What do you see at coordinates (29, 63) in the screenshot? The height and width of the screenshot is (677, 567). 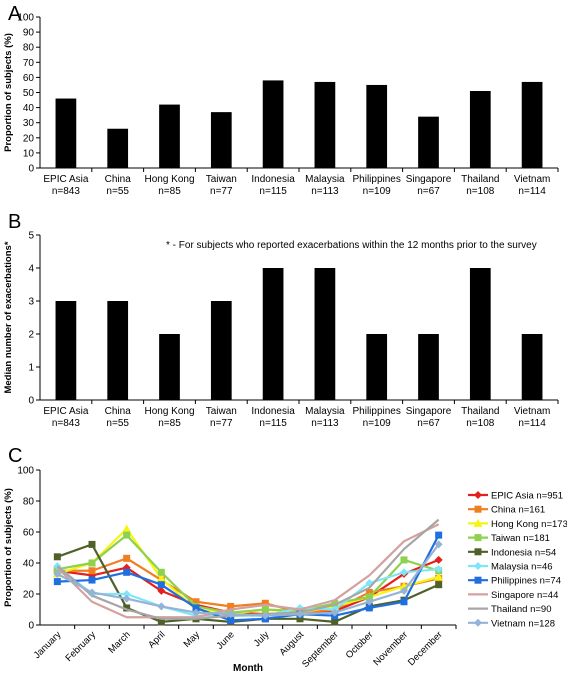 I see `y-tick-label: 70` at bounding box center [29, 63].